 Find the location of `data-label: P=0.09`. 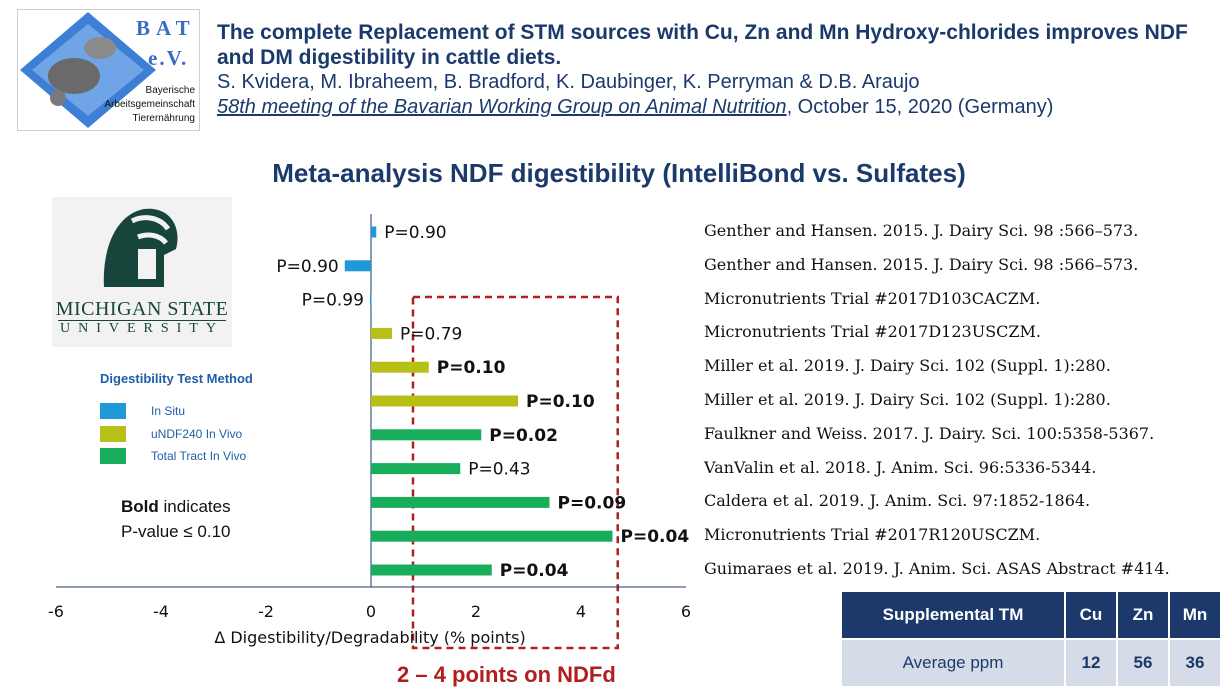

data-label: P=0.09 is located at coordinates (592, 503).